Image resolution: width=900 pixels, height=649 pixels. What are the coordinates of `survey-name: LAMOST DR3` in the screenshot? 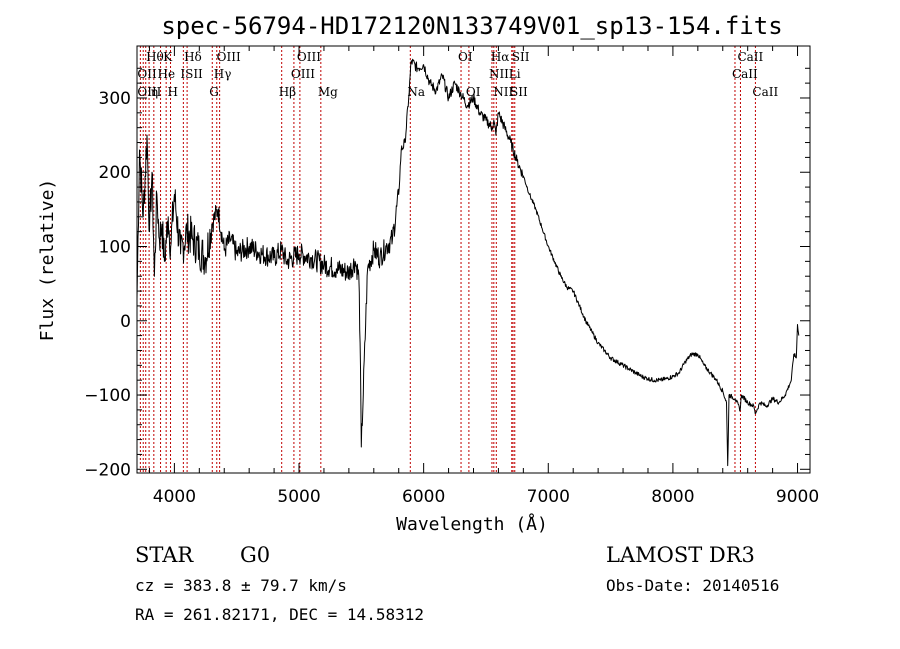 It's located at (680, 555).